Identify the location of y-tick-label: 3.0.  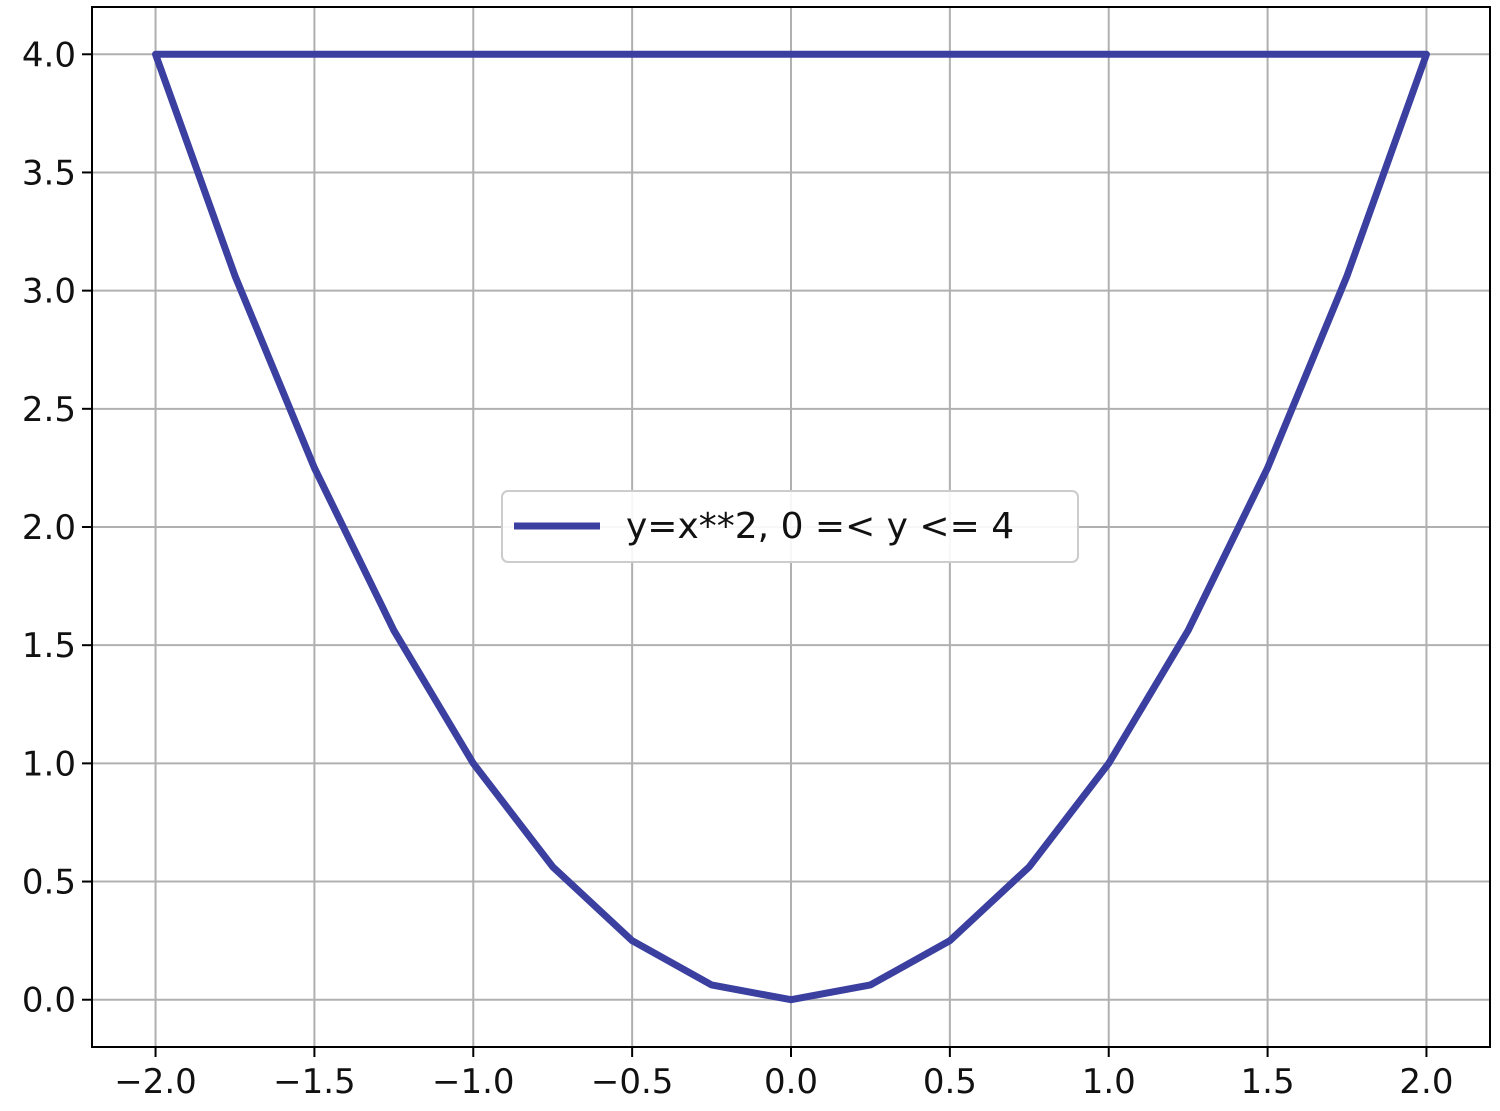
(49, 292).